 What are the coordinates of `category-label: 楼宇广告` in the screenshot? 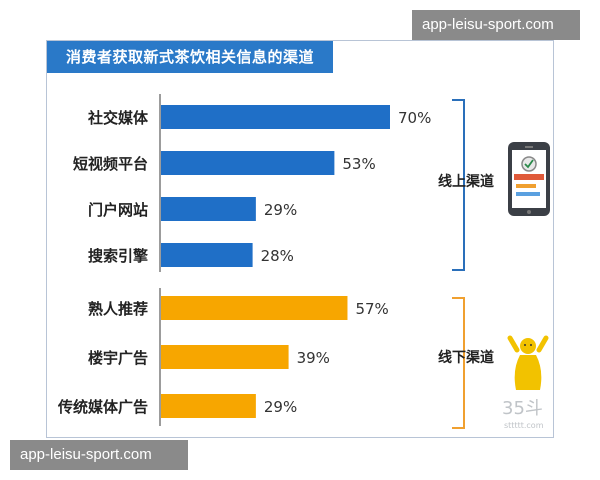 It's located at (118, 358).